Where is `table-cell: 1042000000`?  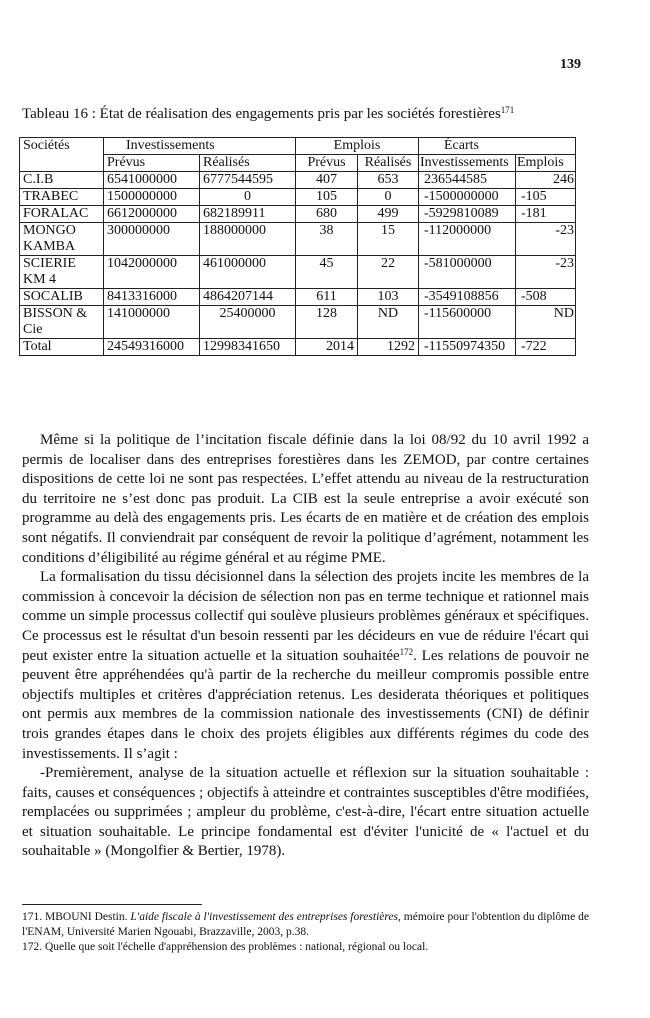
table-cell: 1042000000 is located at coordinates (151, 272).